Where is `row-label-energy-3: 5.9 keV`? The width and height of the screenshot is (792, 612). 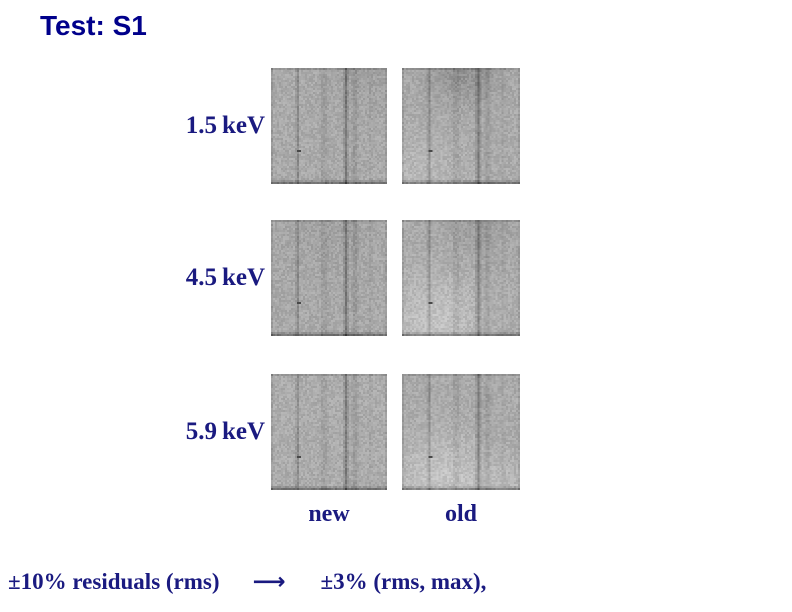 row-label-energy-3: 5.9 keV is located at coordinates (225, 431).